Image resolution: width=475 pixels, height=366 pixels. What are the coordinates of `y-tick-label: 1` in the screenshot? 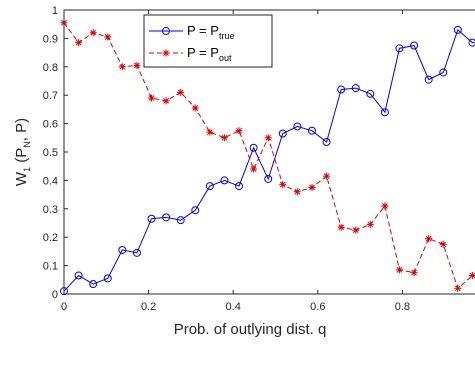 It's located at (55, 11).